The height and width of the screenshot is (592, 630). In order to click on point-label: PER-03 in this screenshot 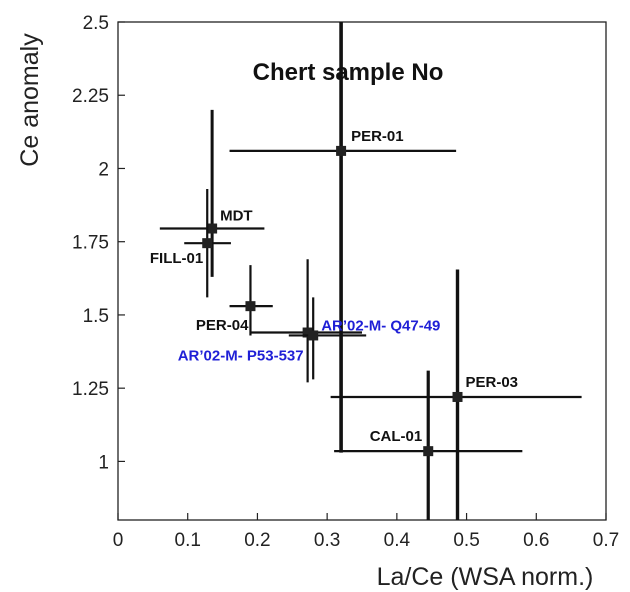, I will do `click(492, 382)`.